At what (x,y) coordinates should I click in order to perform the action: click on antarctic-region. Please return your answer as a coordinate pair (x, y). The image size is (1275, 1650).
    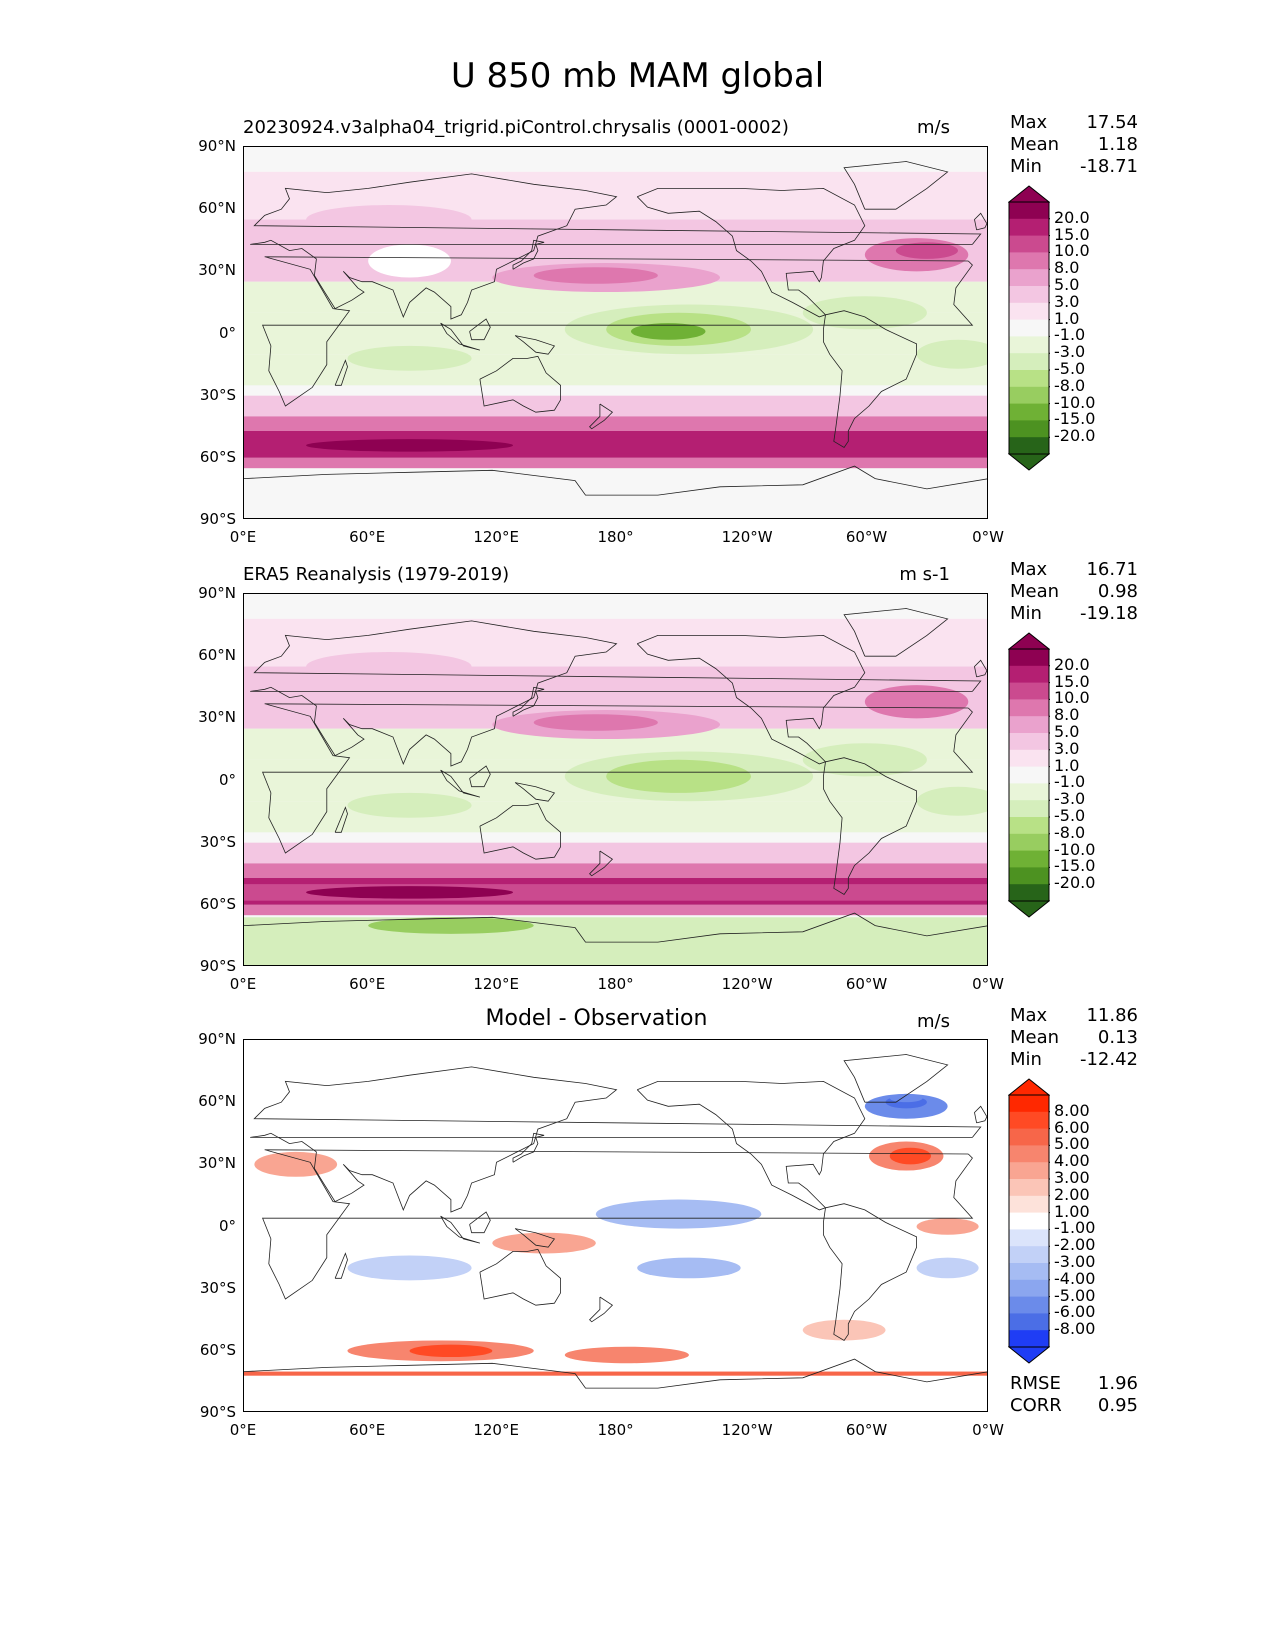
    Looking at the image, I should click on (615, 494).